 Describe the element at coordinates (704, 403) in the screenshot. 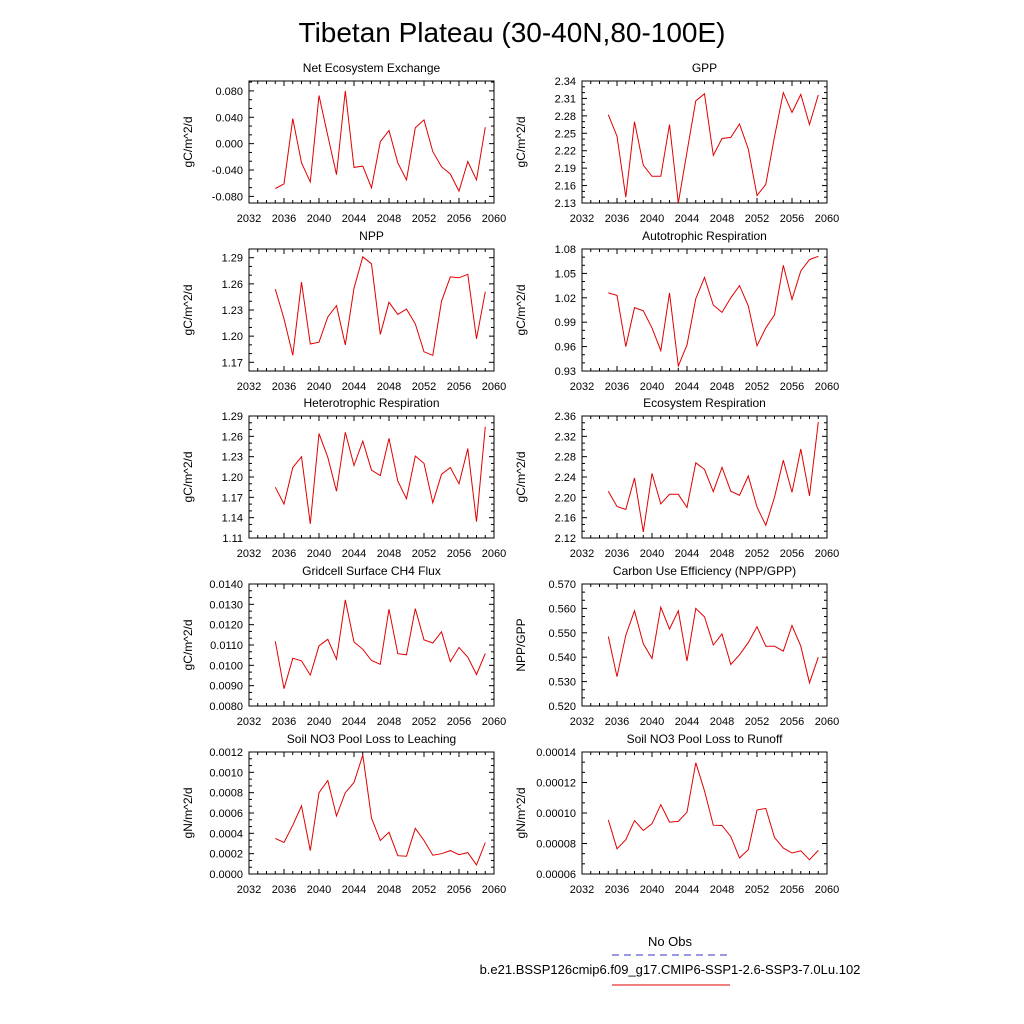

I see `panel-title: Ecosystem Respiration` at that location.